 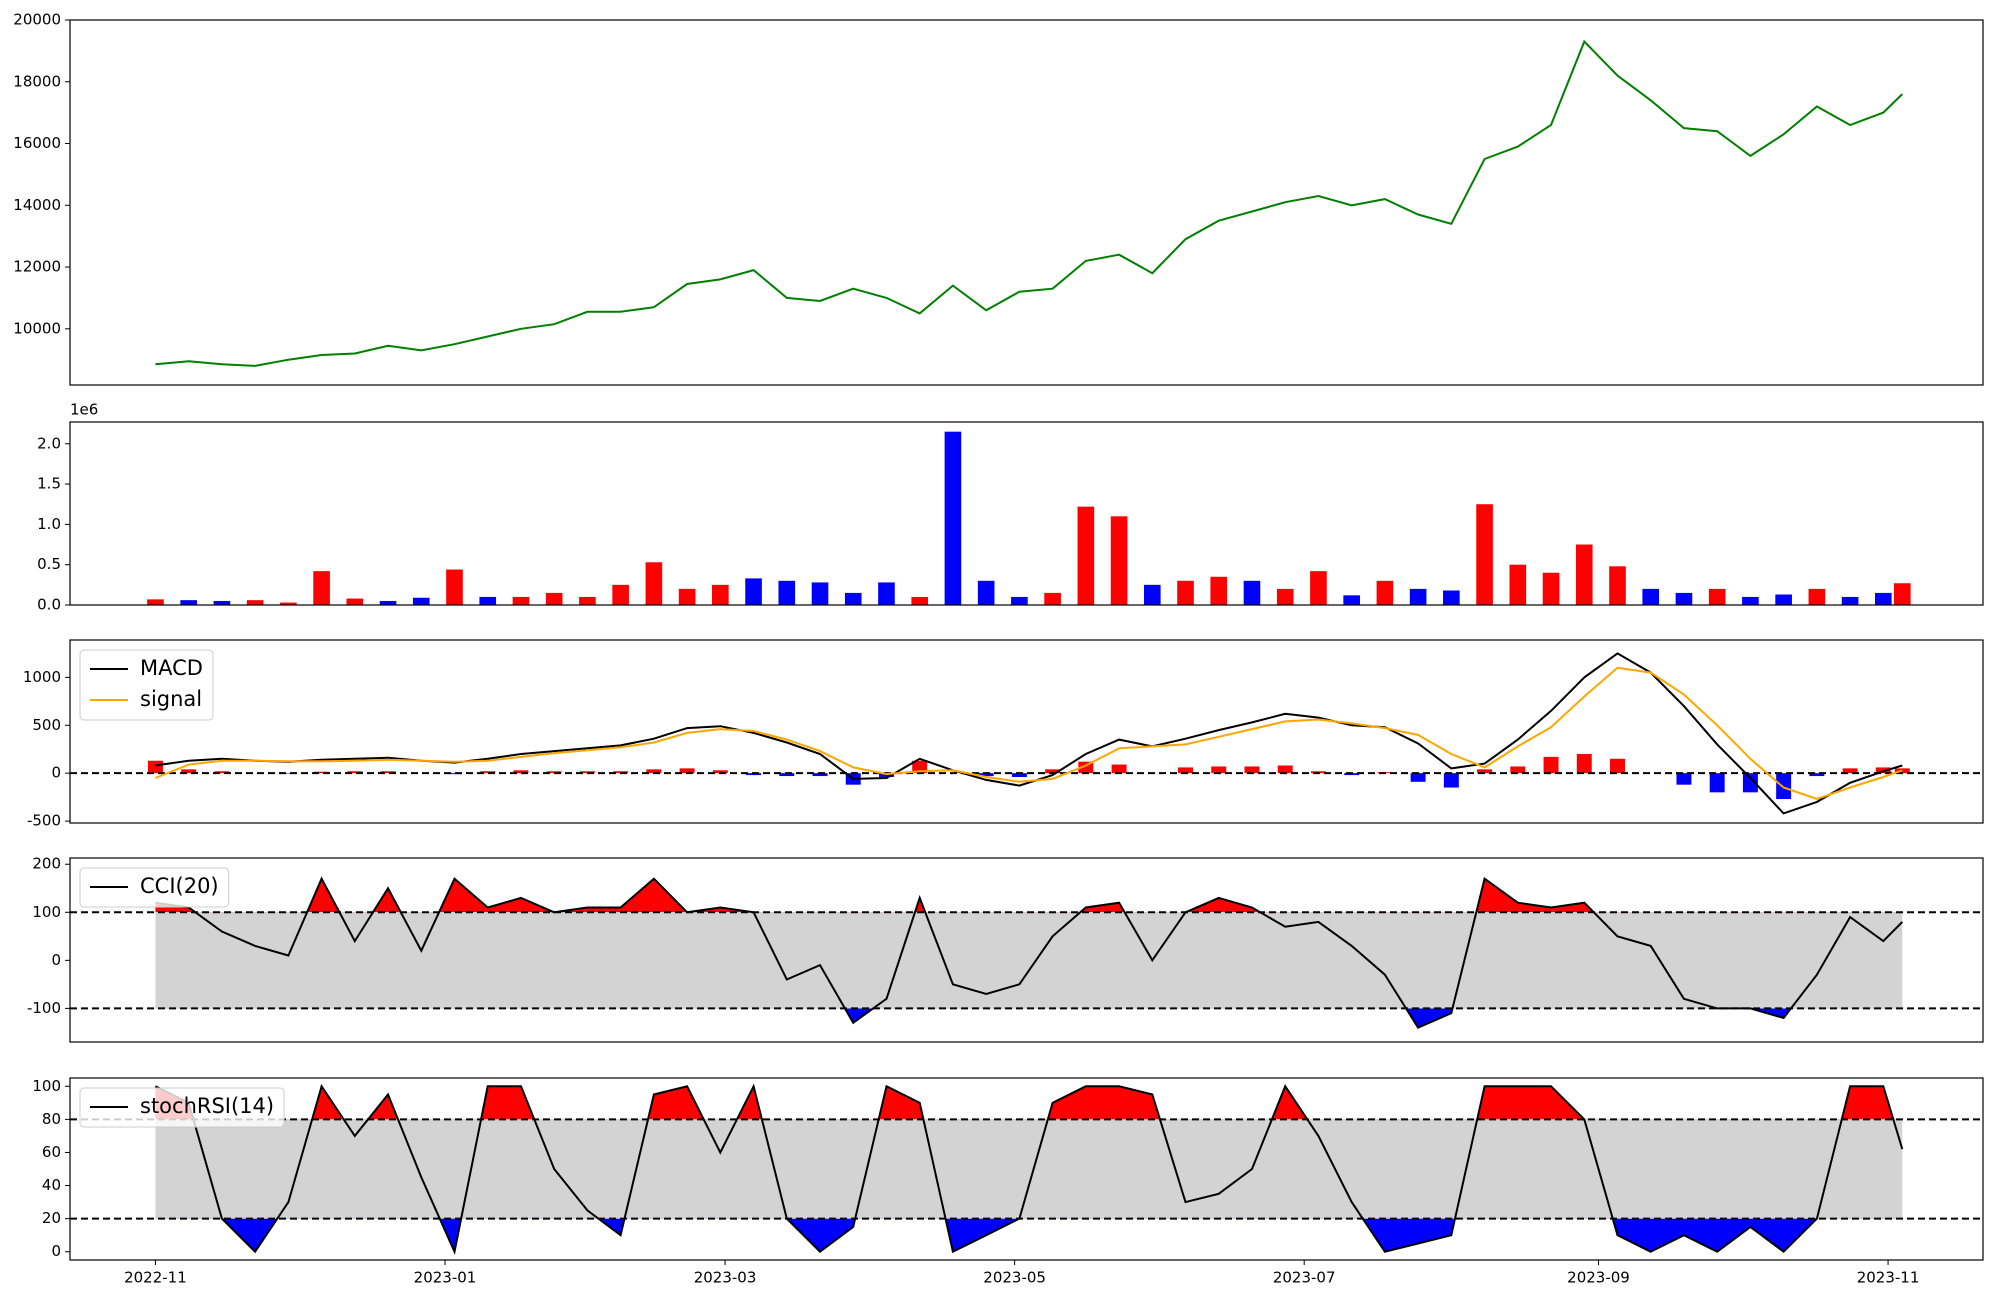 What do you see at coordinates (37, 328) in the screenshot?
I see `y-tick-label: 10000` at bounding box center [37, 328].